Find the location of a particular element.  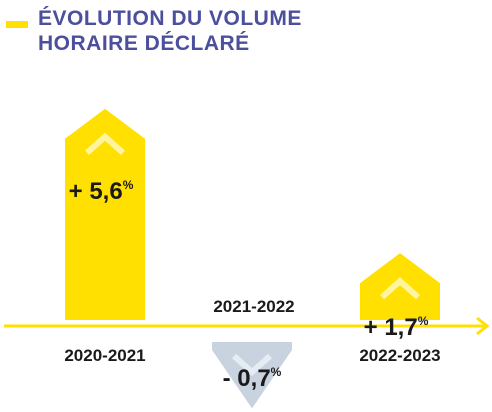

category-label: 2022-2023 is located at coordinates (399, 355).